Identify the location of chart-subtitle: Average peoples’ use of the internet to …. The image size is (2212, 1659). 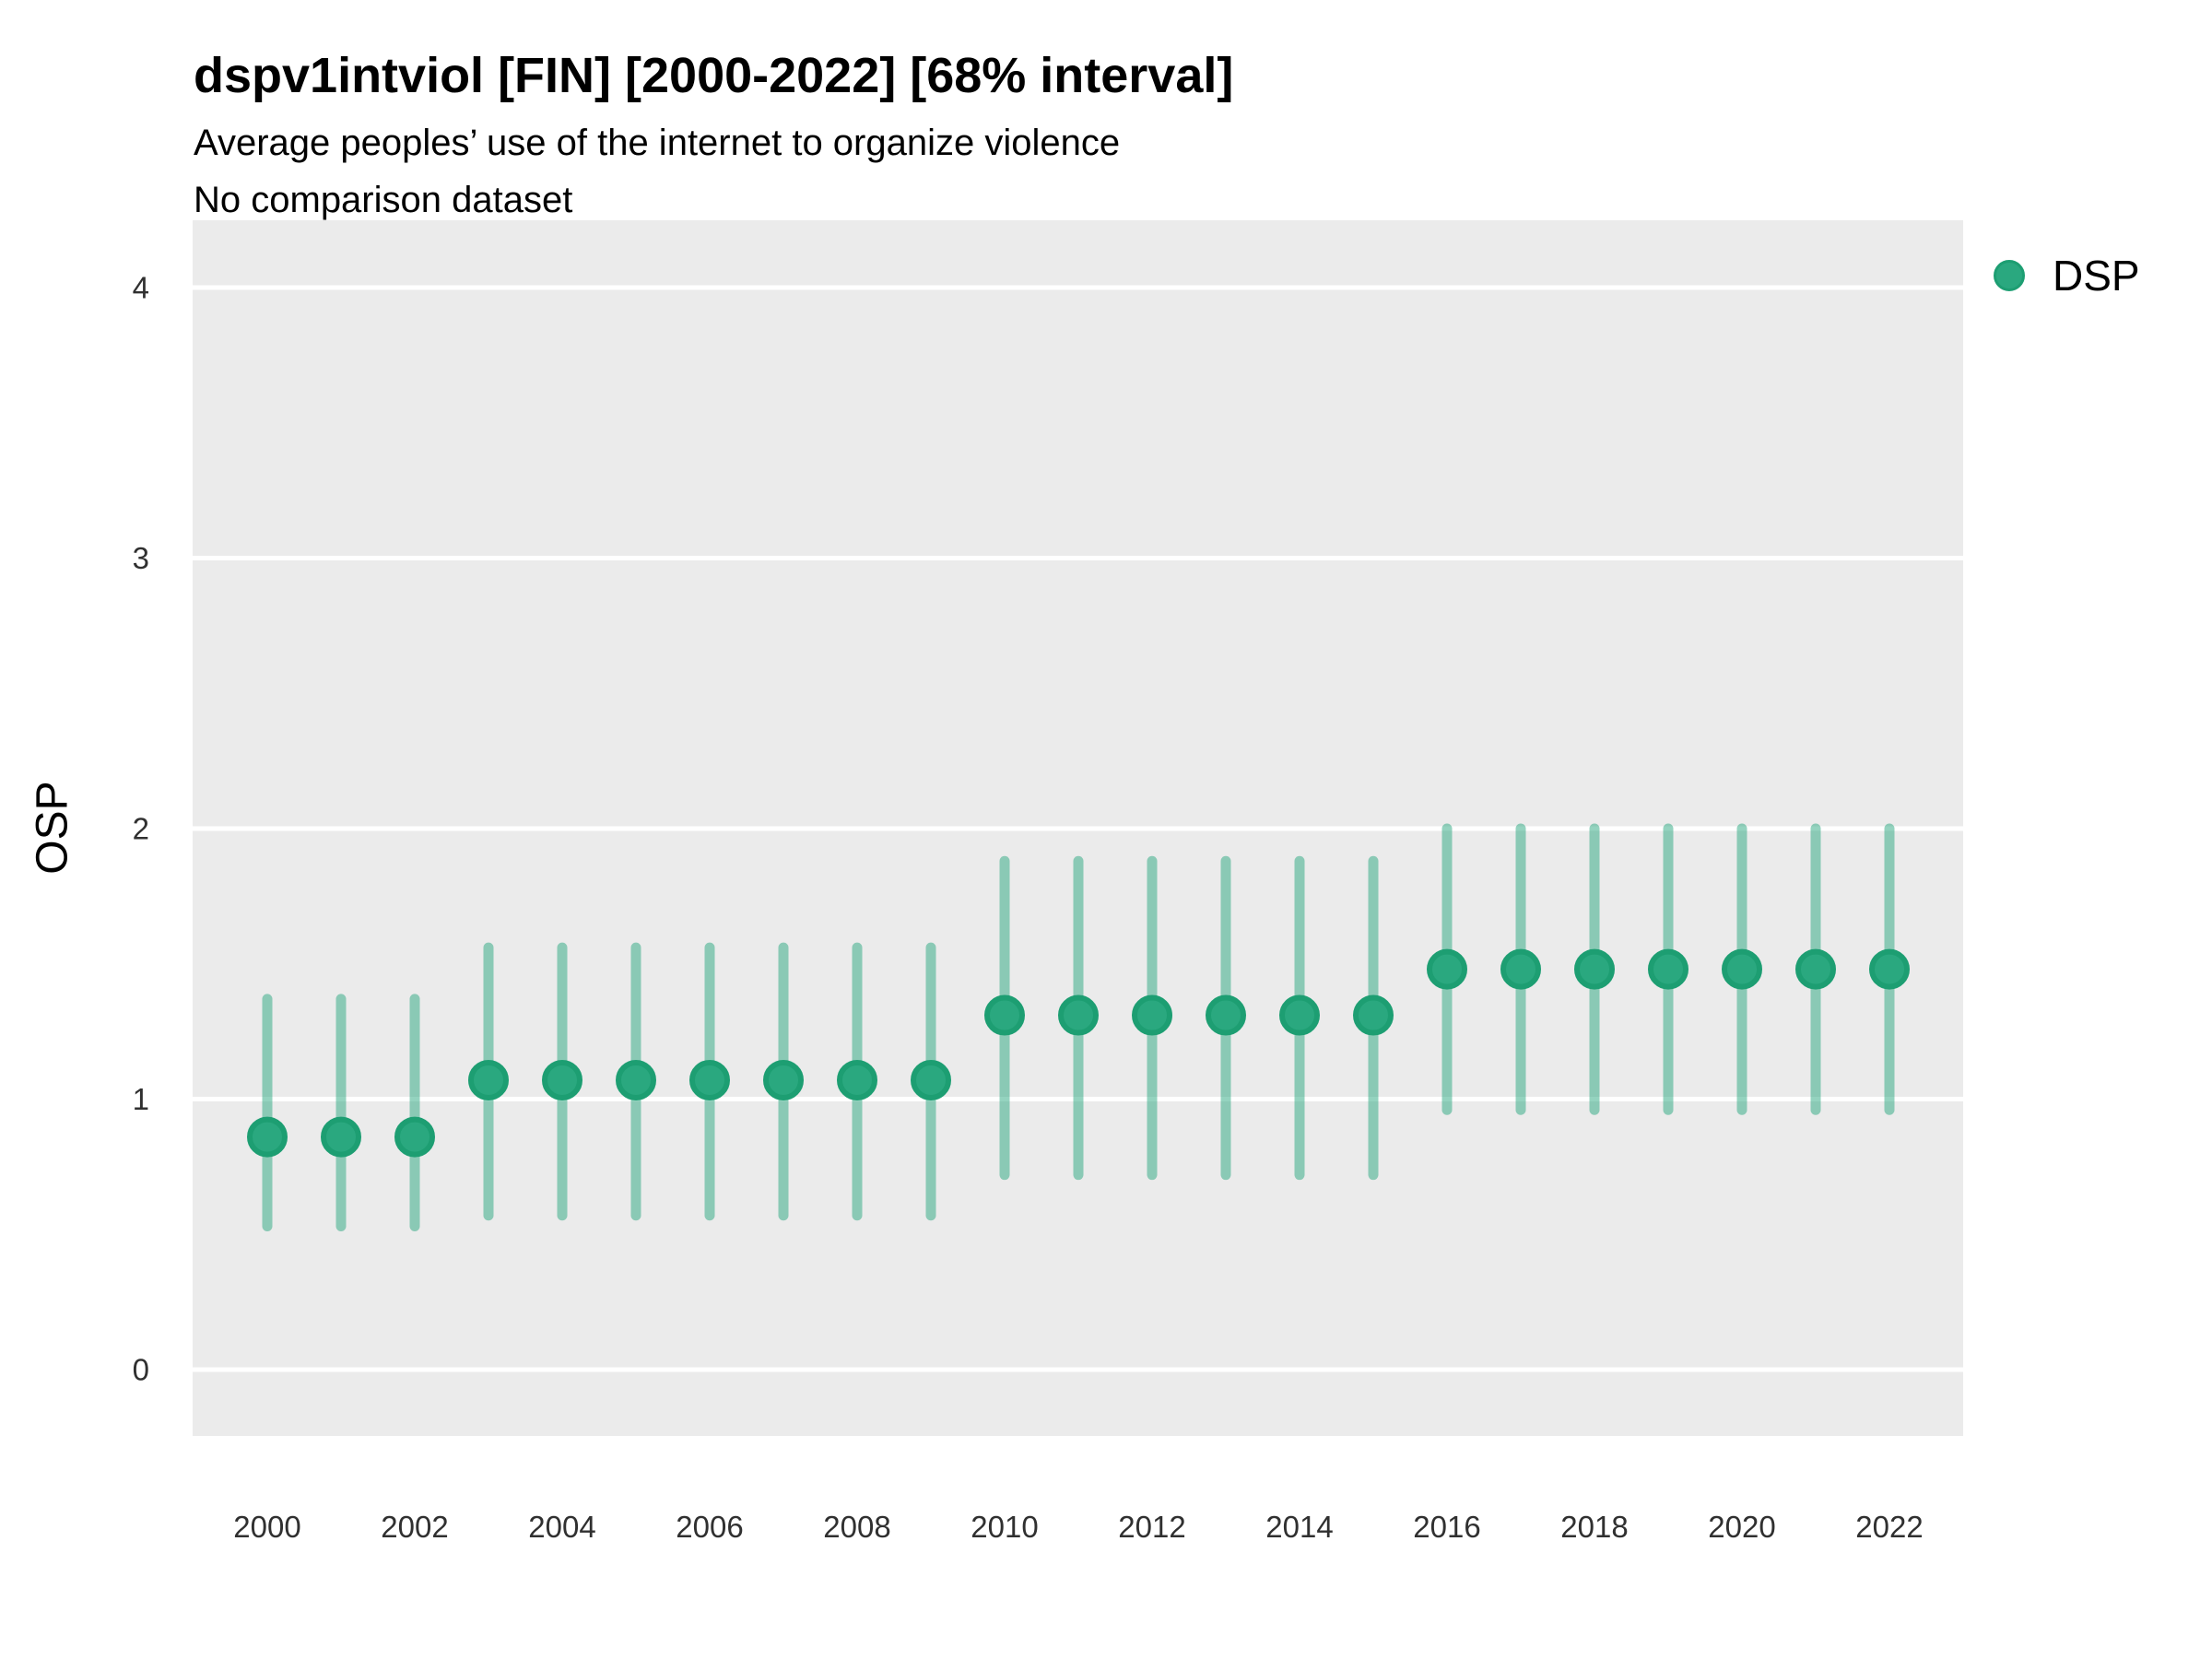
(657, 143).